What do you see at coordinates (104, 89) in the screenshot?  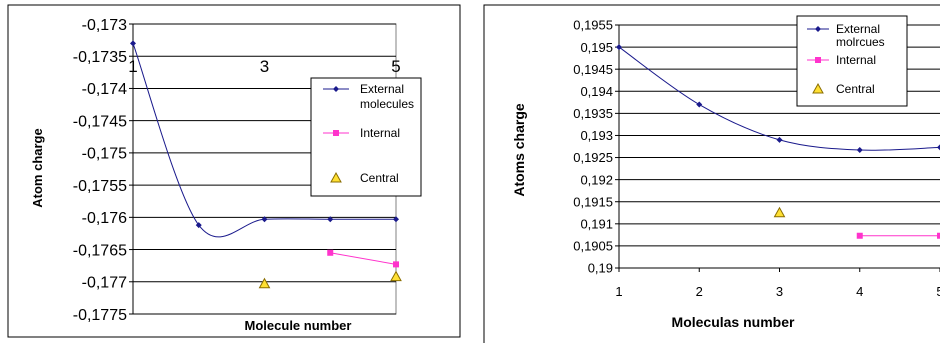 I see `y-tick-label: -0,174` at bounding box center [104, 89].